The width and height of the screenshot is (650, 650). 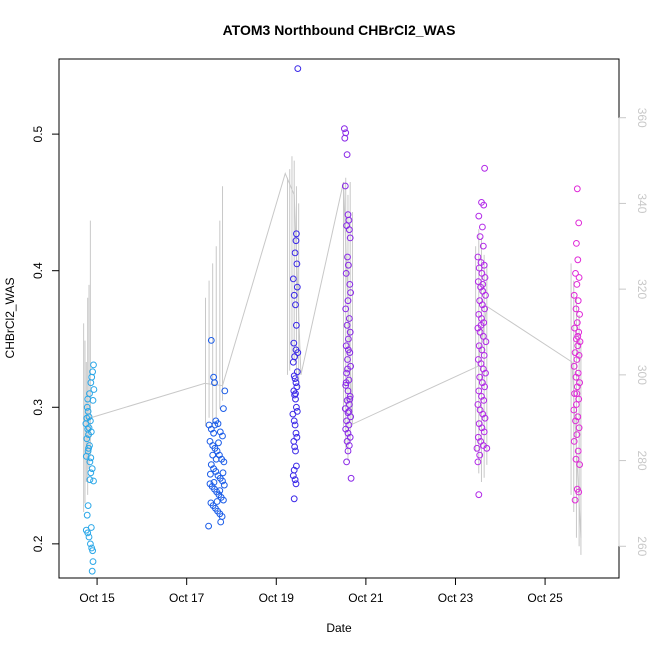 I want to click on y-axis: 0.2 0.3 0.4 0.5, so click(x=45, y=338).